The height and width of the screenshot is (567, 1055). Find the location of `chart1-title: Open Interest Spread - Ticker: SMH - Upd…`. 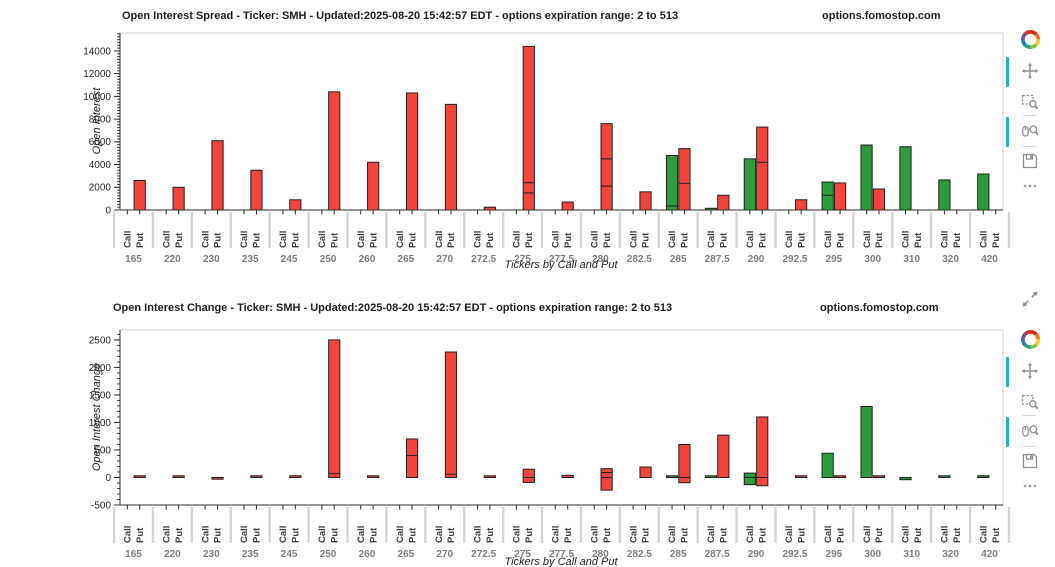

chart1-title: Open Interest Spread - Ticker: SMH - Upd… is located at coordinates (400, 16).